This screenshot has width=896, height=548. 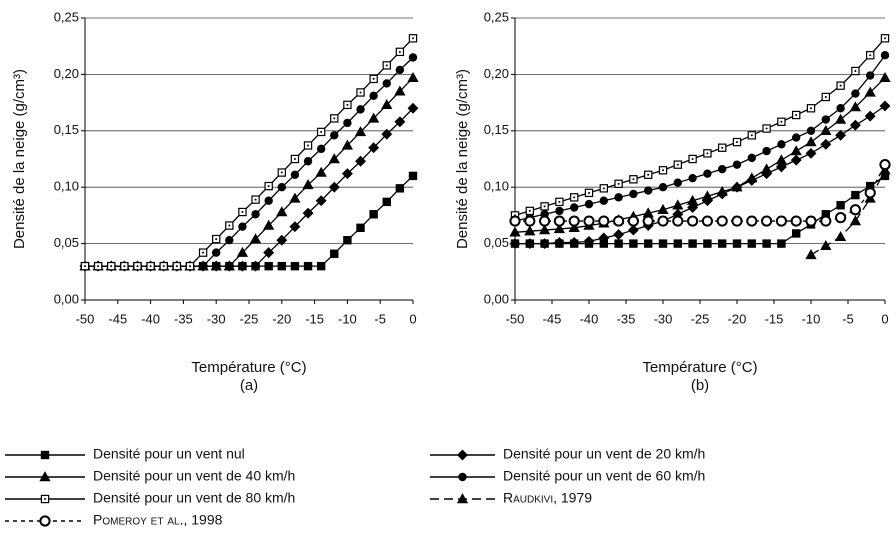 What do you see at coordinates (589, 318) in the screenshot?
I see `x-tick-label: -40` at bounding box center [589, 318].